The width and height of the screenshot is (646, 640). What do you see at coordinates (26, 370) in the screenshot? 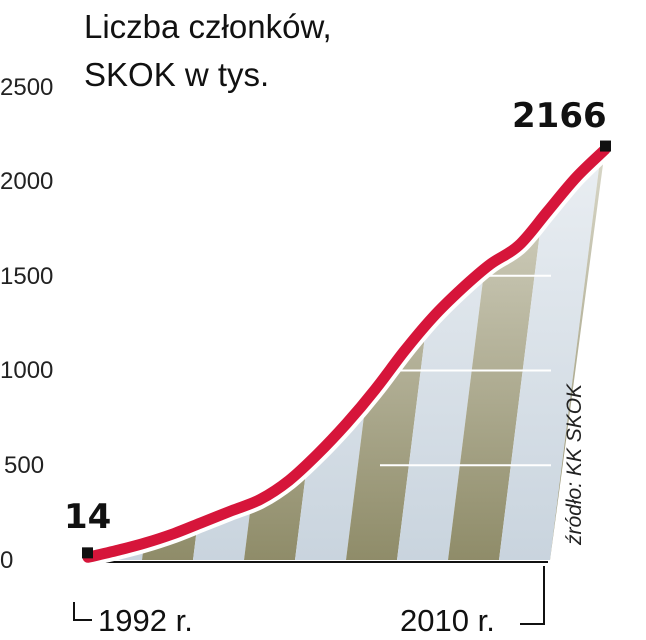
I see `y-tick-label: 1000` at bounding box center [26, 370].